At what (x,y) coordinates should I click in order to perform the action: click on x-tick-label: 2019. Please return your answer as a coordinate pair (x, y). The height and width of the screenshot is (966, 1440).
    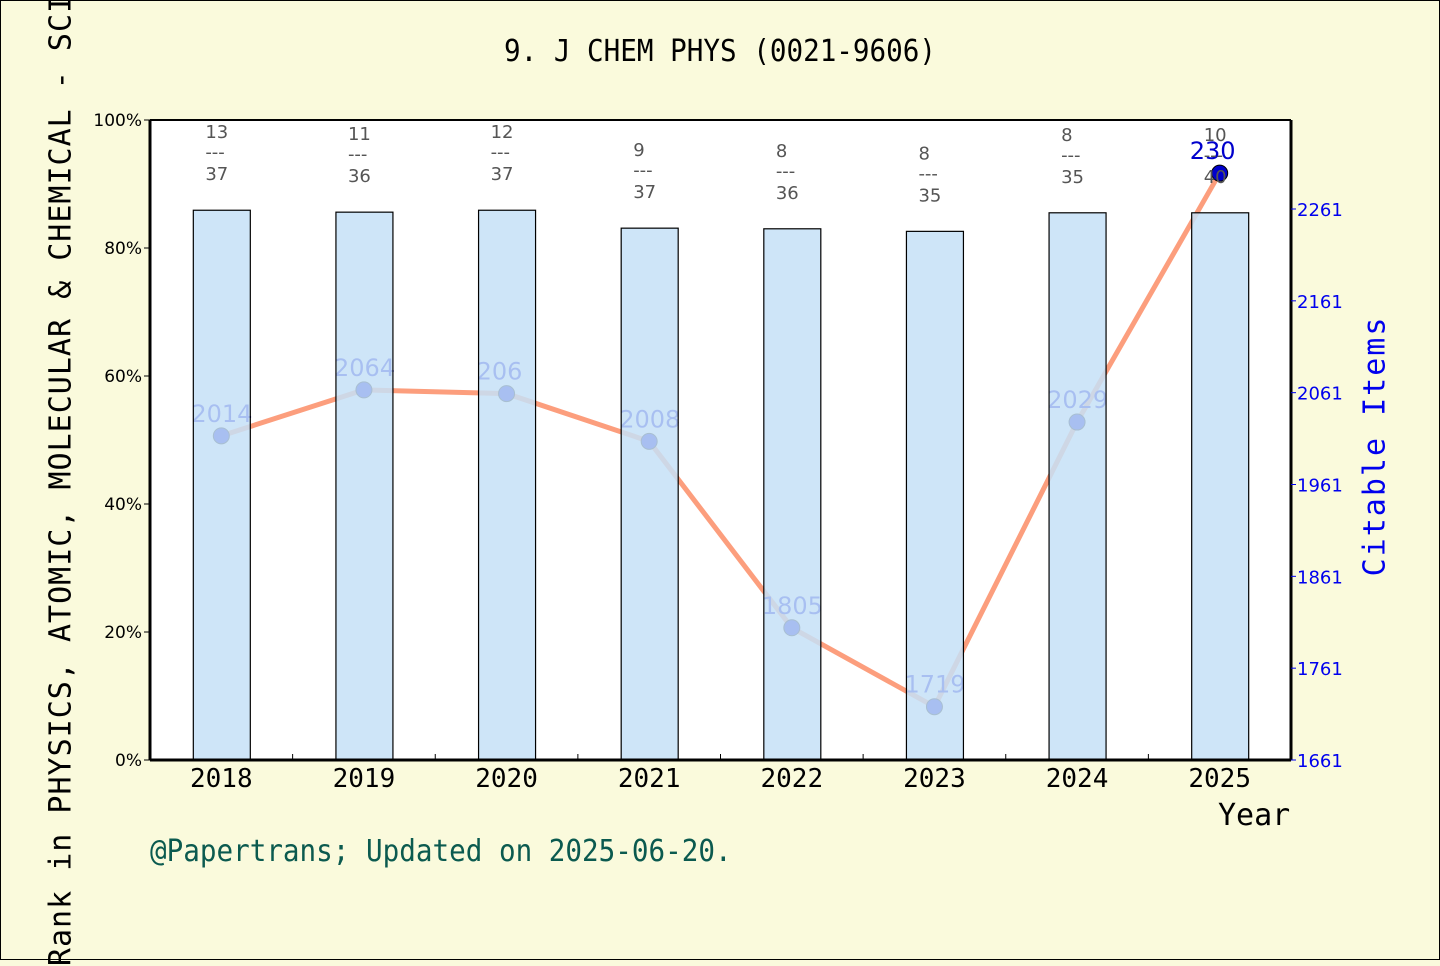
    Looking at the image, I should click on (364, 779).